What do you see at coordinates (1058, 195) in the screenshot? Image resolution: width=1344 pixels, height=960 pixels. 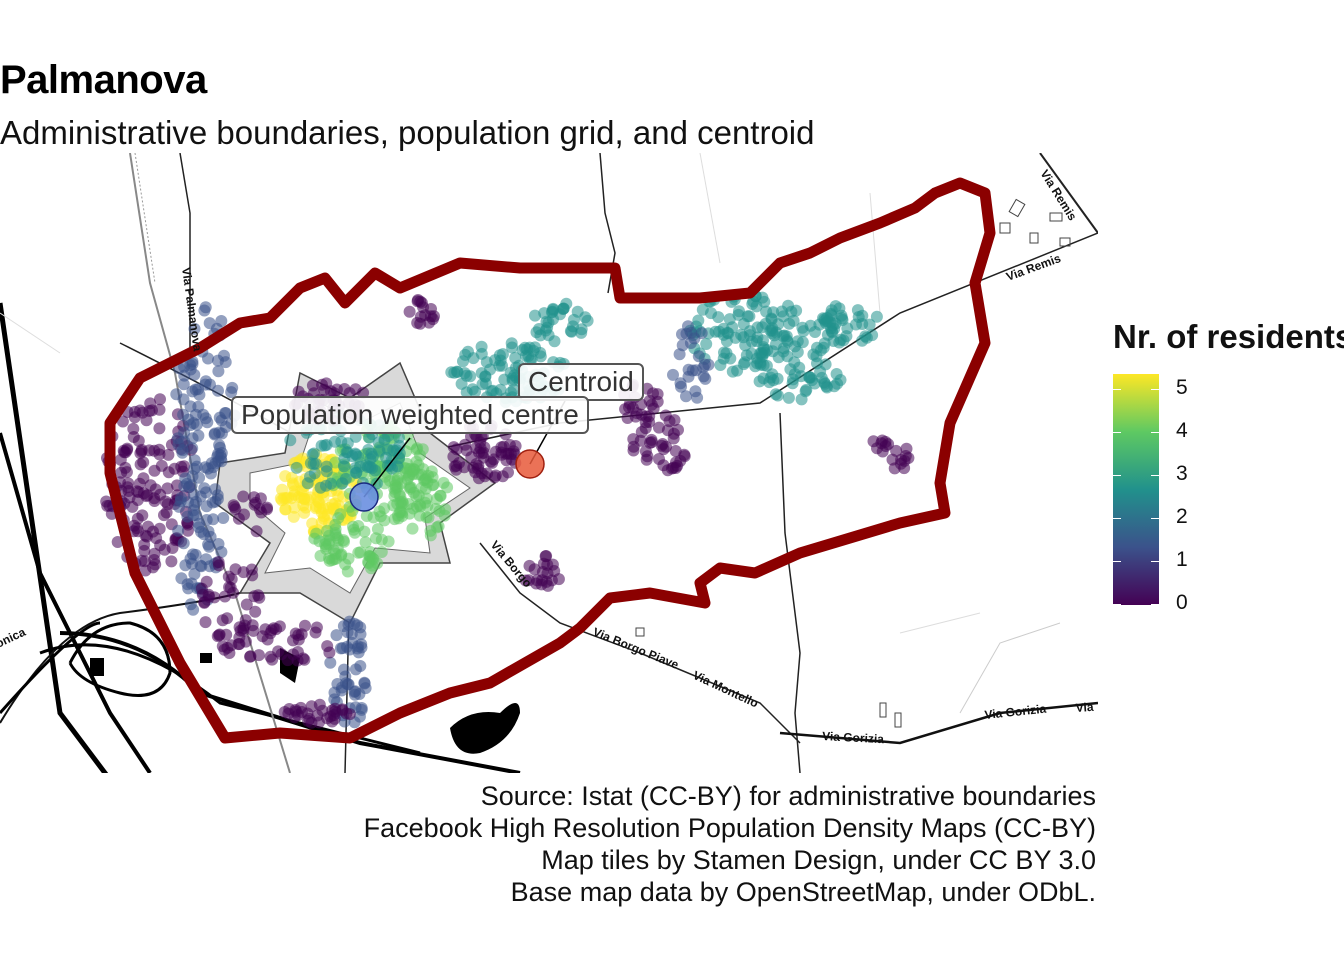 I see `street-label-via-remis-1: Via Remis` at bounding box center [1058, 195].